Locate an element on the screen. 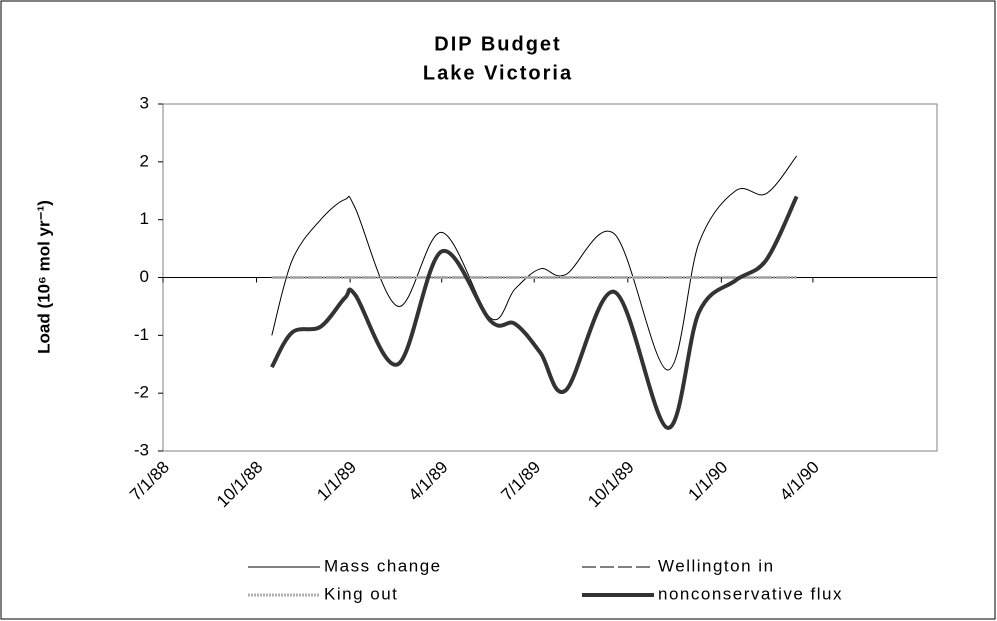  legend-label: King out is located at coordinates (361, 593).